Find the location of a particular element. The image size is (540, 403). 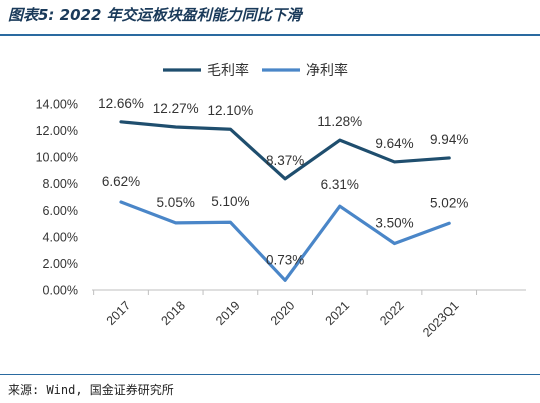

footer-divider is located at coordinates (270, 374).